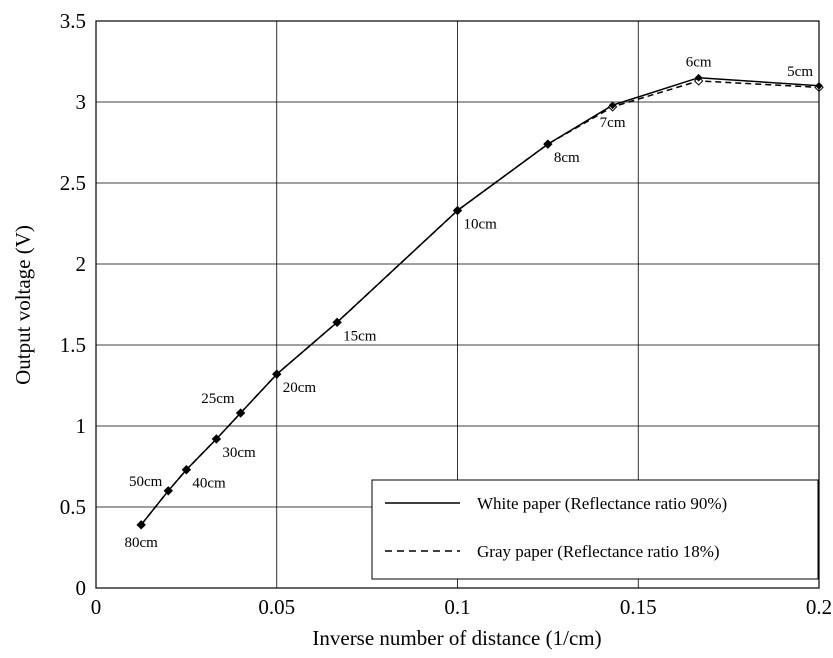 This screenshot has width=833, height=658. I want to click on y-tick-label: 3, so click(81, 102).